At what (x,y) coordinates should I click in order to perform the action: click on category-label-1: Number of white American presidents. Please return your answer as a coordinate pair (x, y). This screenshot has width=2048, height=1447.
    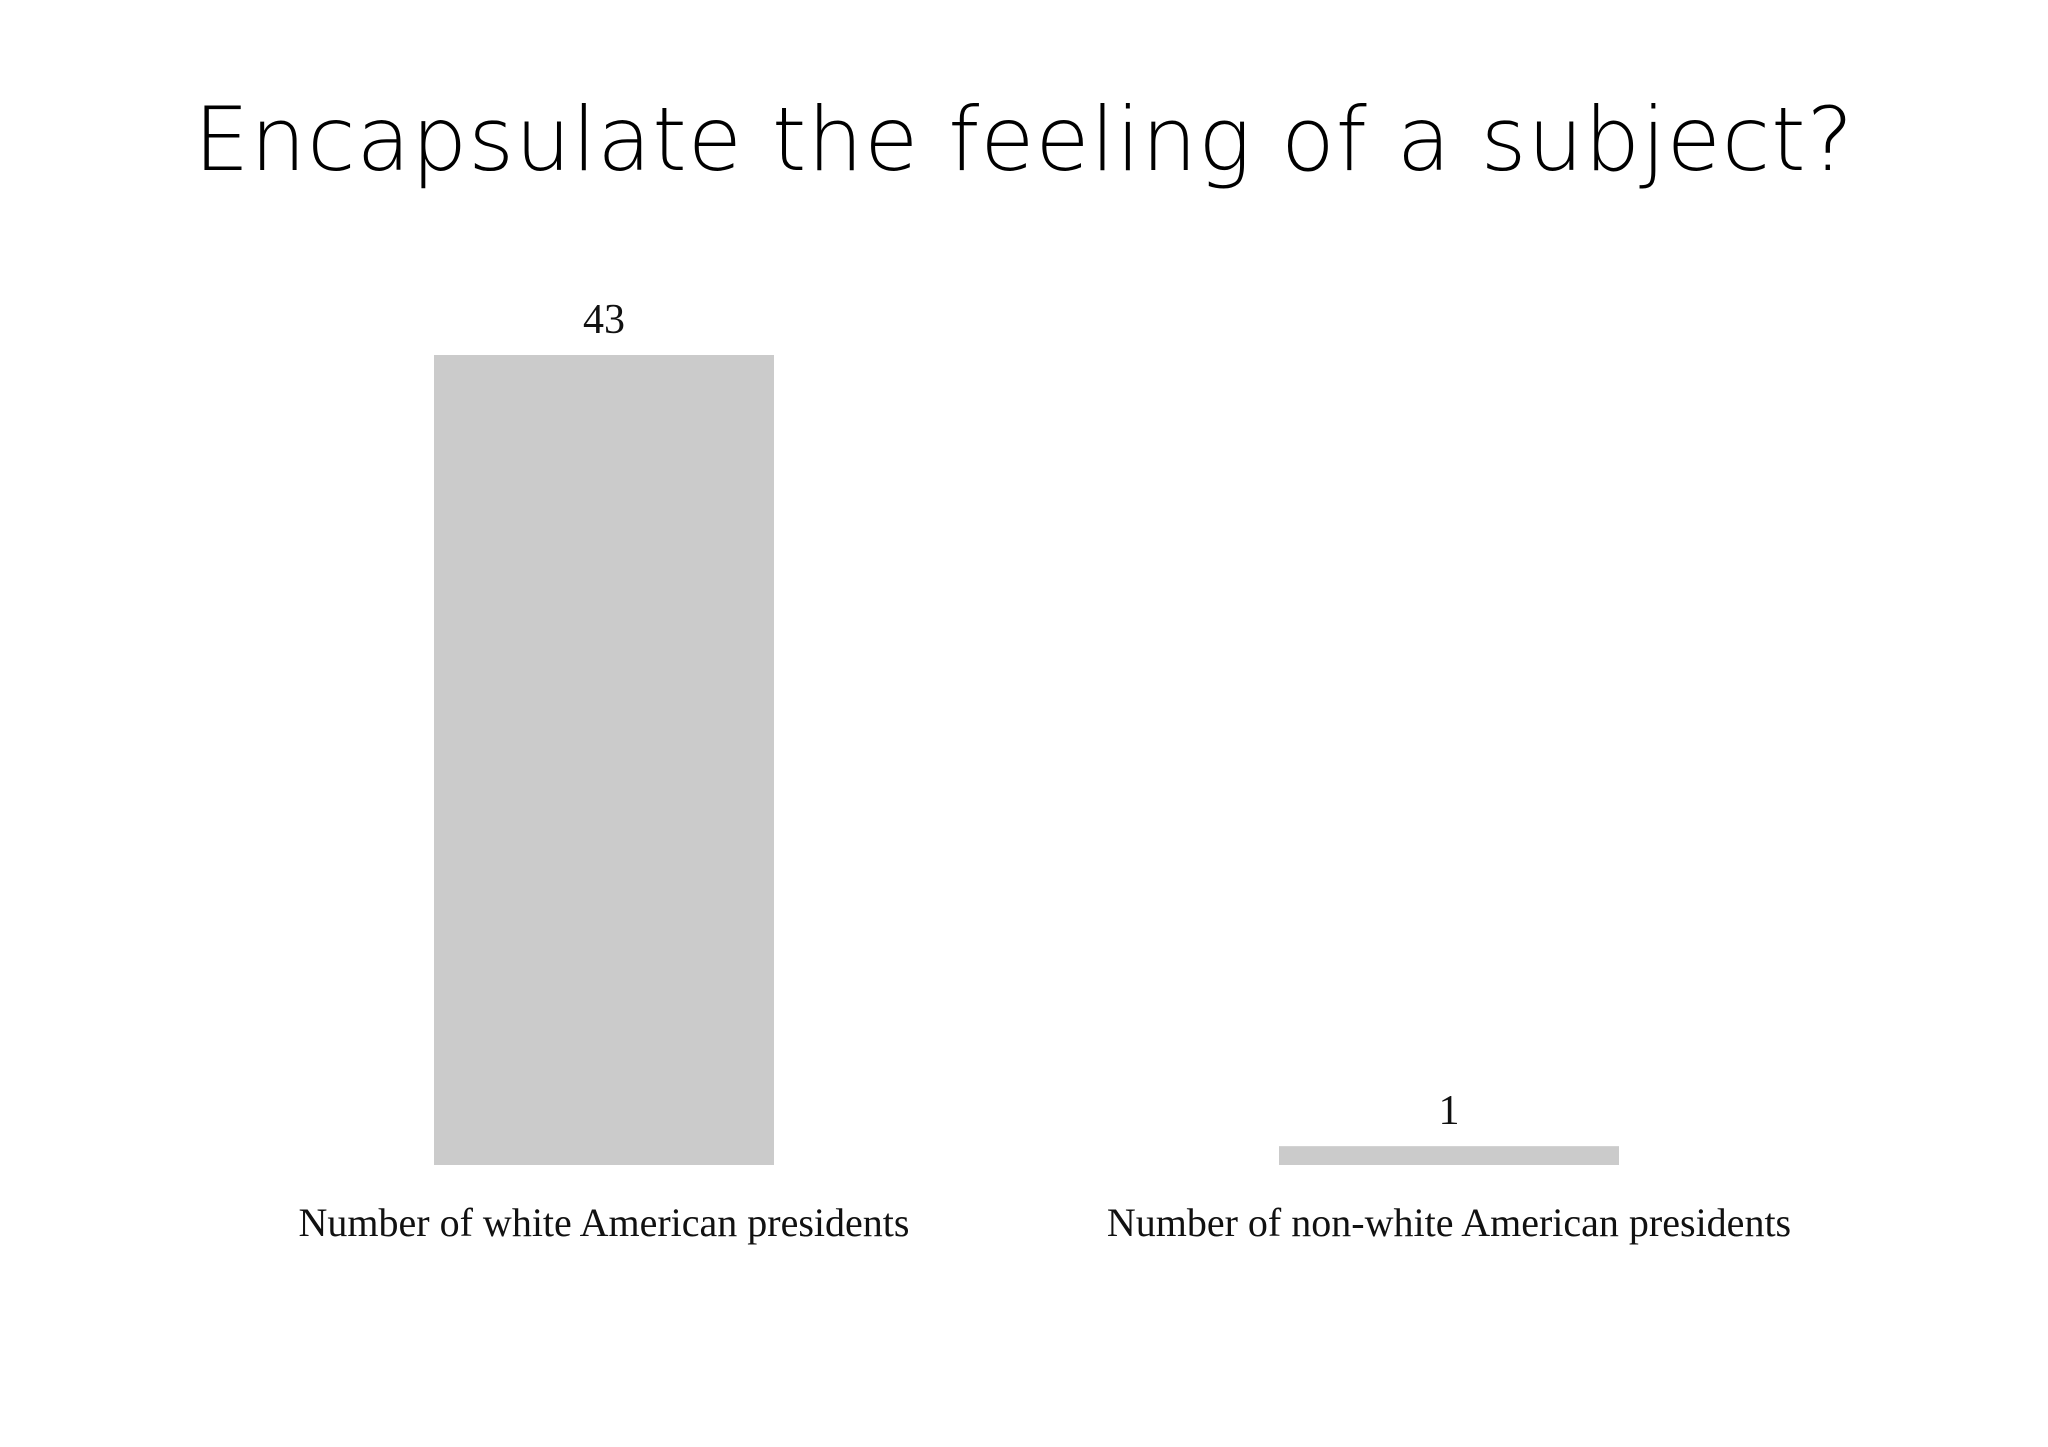
    Looking at the image, I should click on (604, 1222).